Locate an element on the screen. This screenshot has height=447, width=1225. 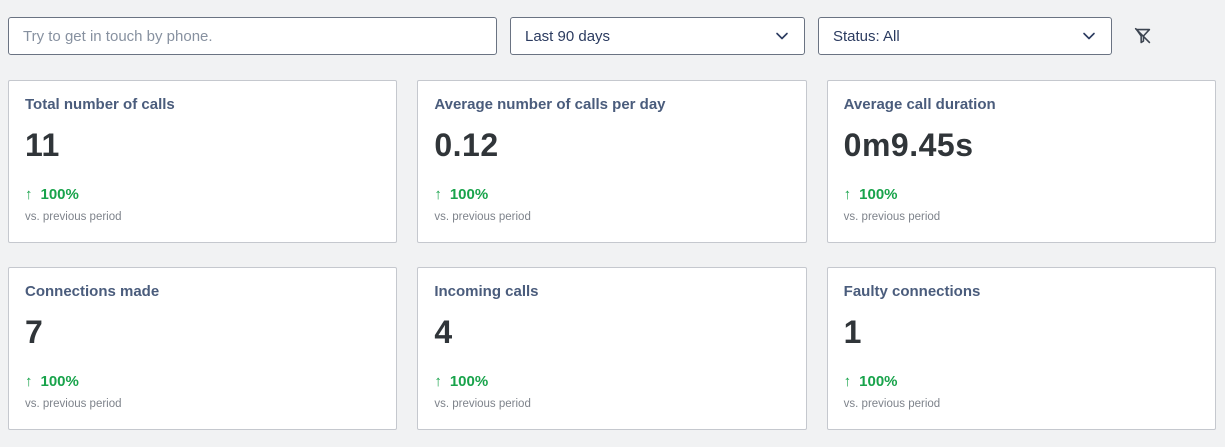
status-filter-value: Status: All is located at coordinates (866, 36).